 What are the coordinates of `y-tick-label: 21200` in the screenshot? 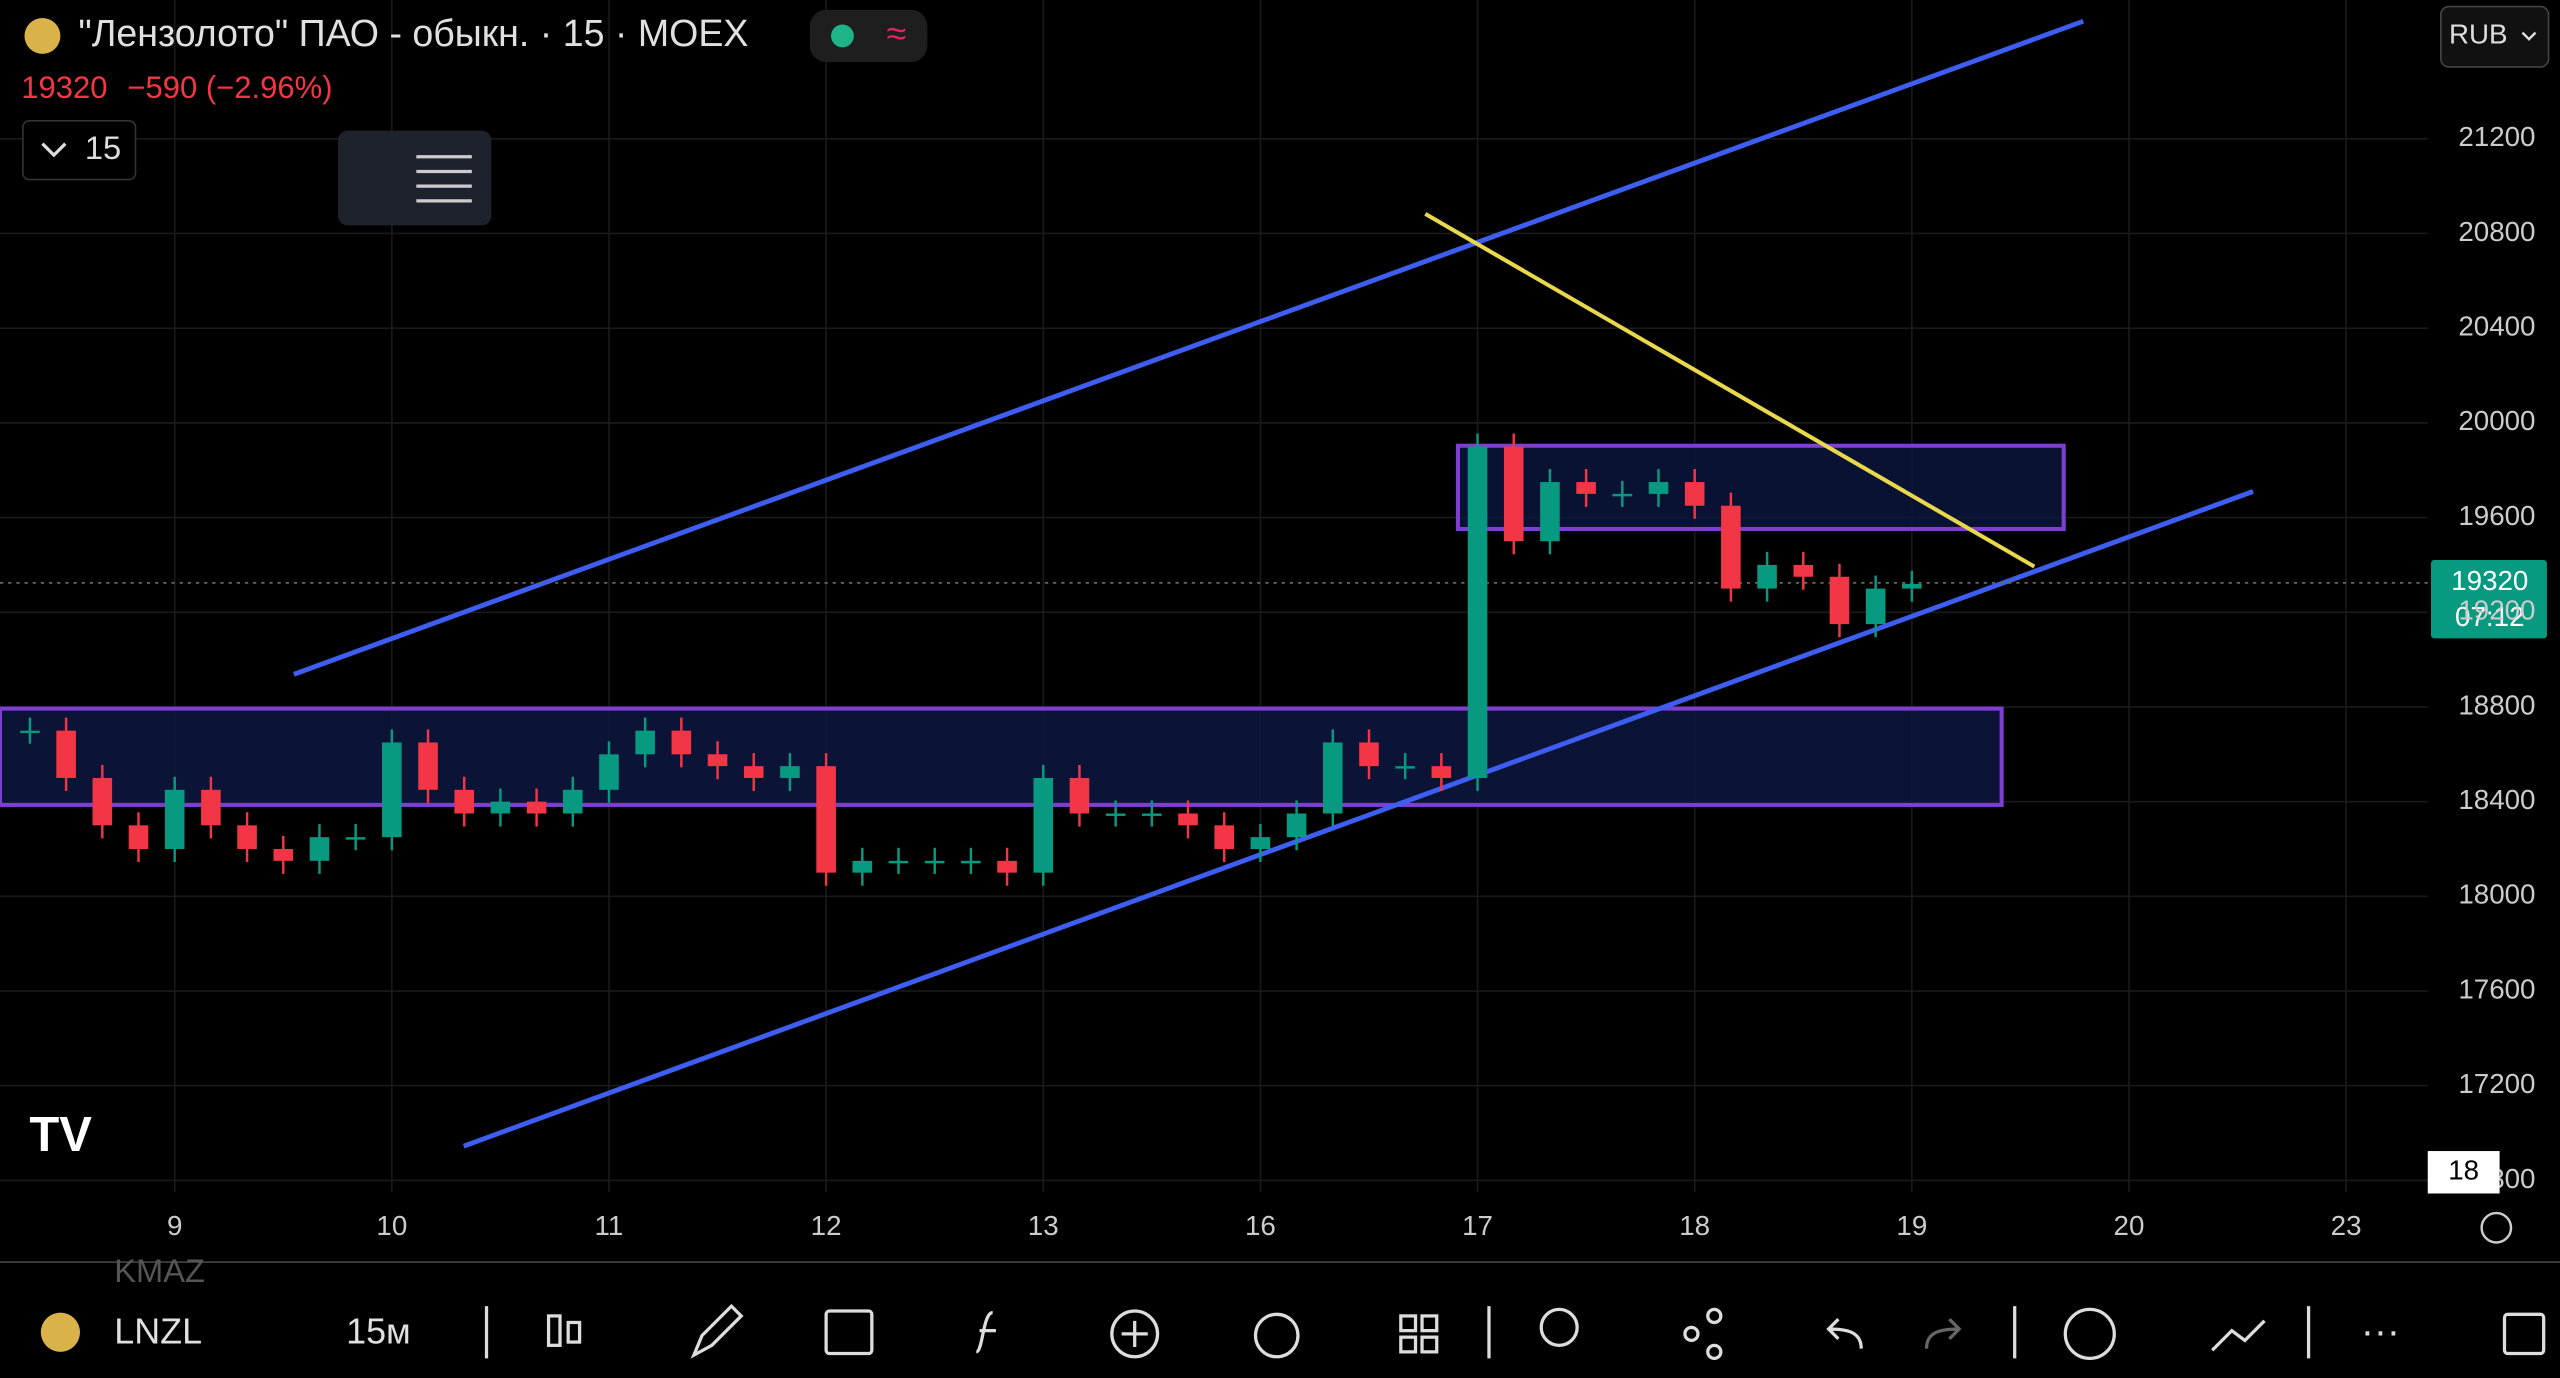 It's located at (2496, 136).